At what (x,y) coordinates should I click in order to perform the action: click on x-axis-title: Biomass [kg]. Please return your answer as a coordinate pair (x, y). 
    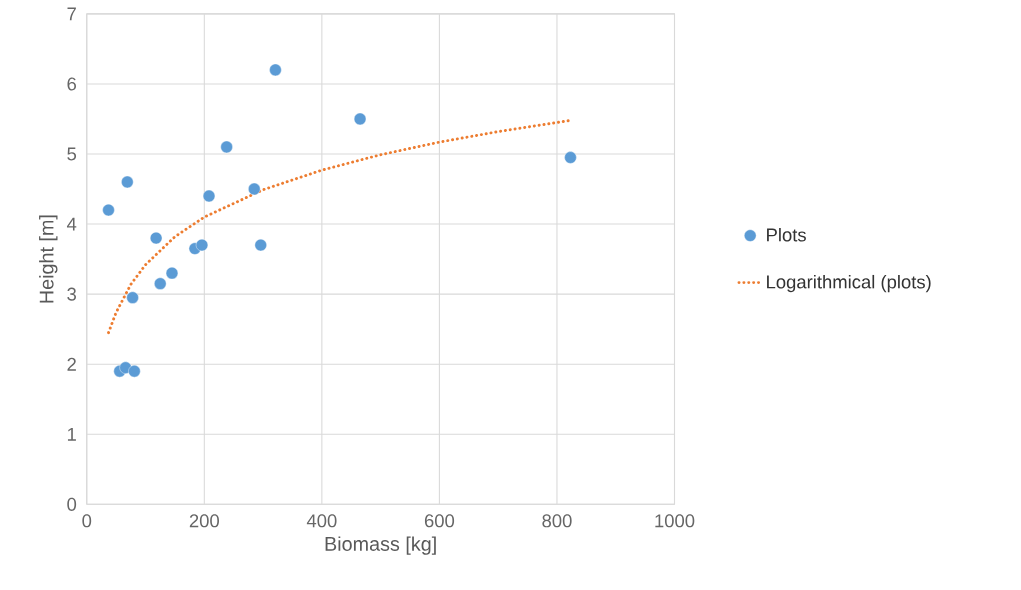
    Looking at the image, I should click on (380, 545).